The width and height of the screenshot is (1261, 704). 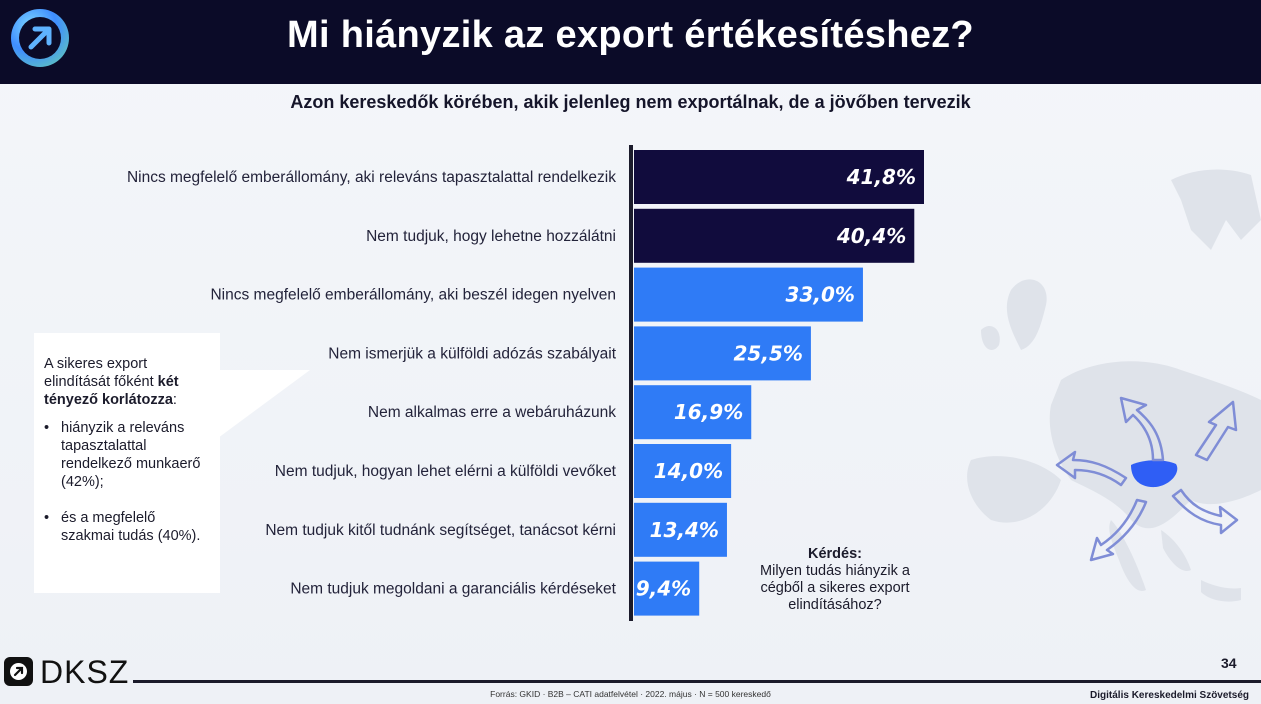 What do you see at coordinates (684, 530) in the screenshot?
I see `value-label: 13,4%` at bounding box center [684, 530].